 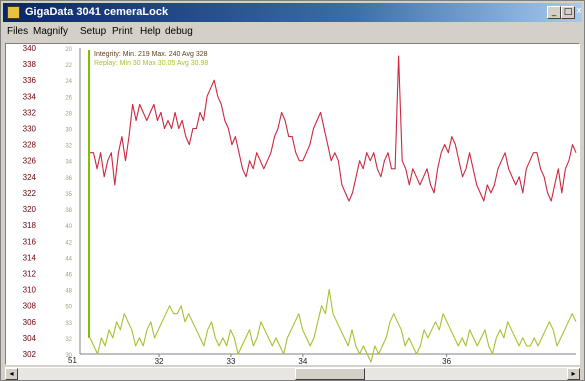 I want to click on y-tick-label: 306, so click(x=30, y=322).